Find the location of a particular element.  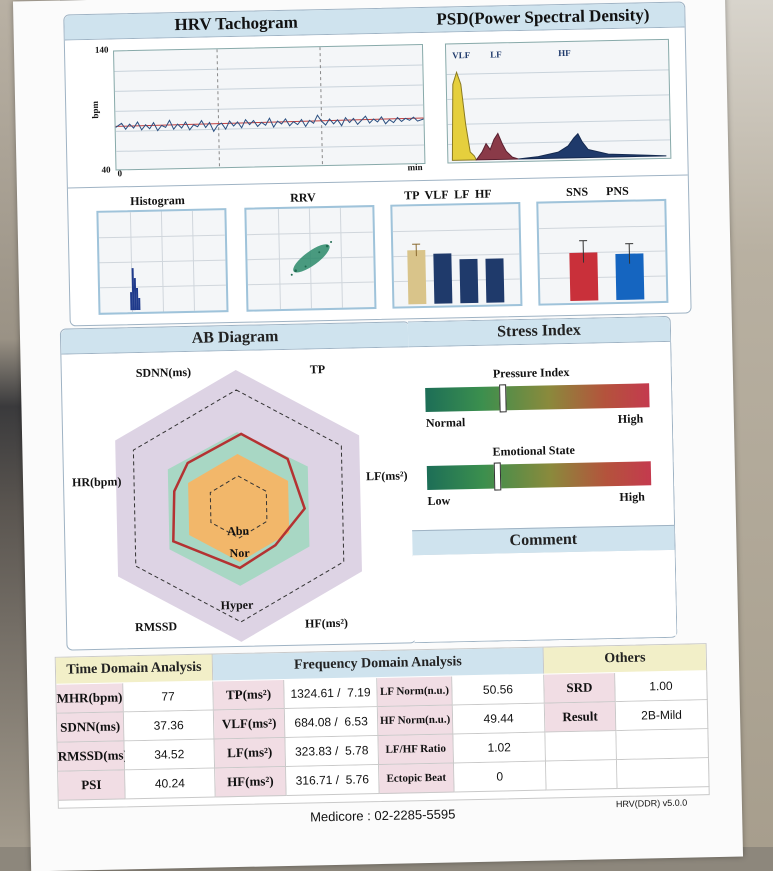

psd-vlf-area is located at coordinates (464, 116).